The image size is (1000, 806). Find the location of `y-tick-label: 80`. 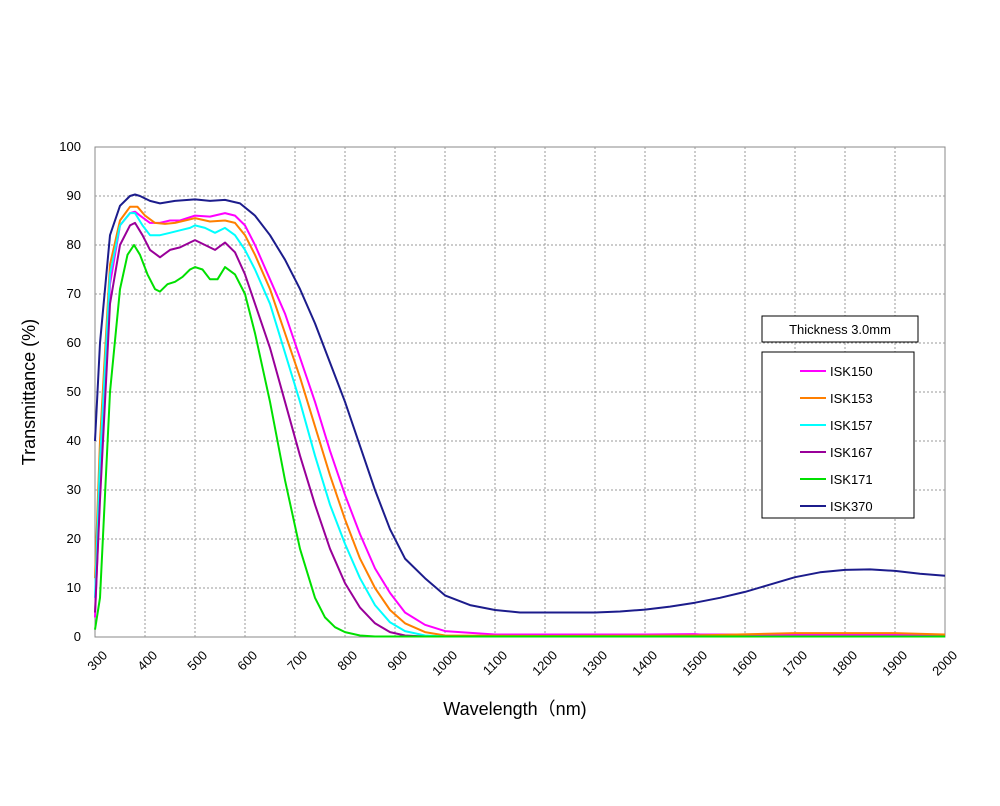

y-tick-label: 80 is located at coordinates (74, 244).